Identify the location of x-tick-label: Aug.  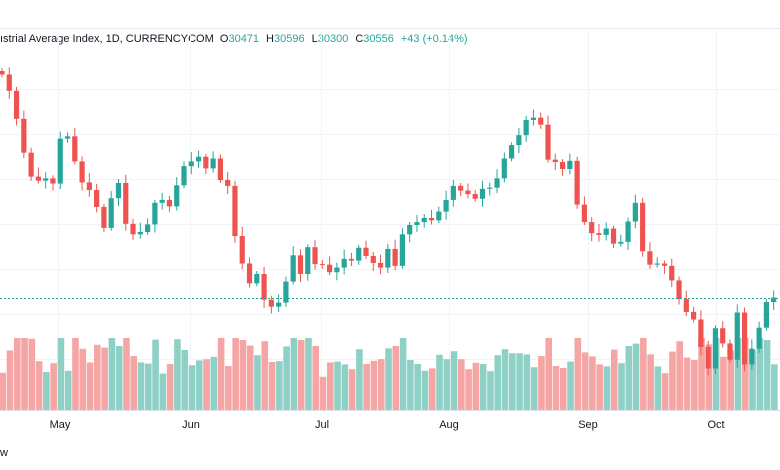
(449, 425).